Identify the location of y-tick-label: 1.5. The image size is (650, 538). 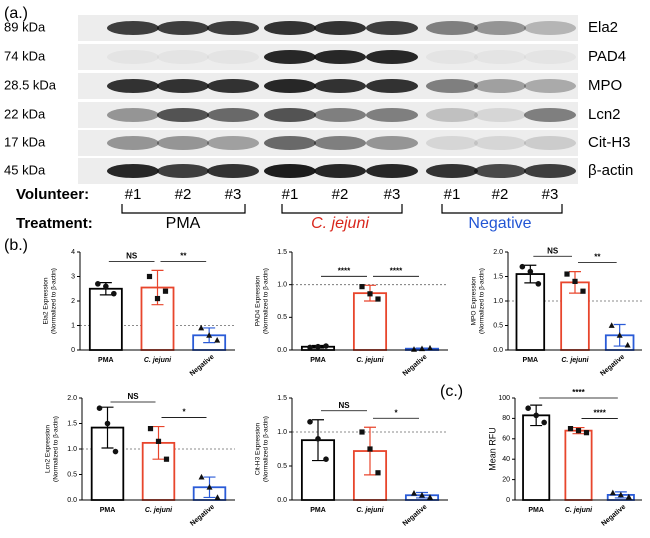
(72, 423).